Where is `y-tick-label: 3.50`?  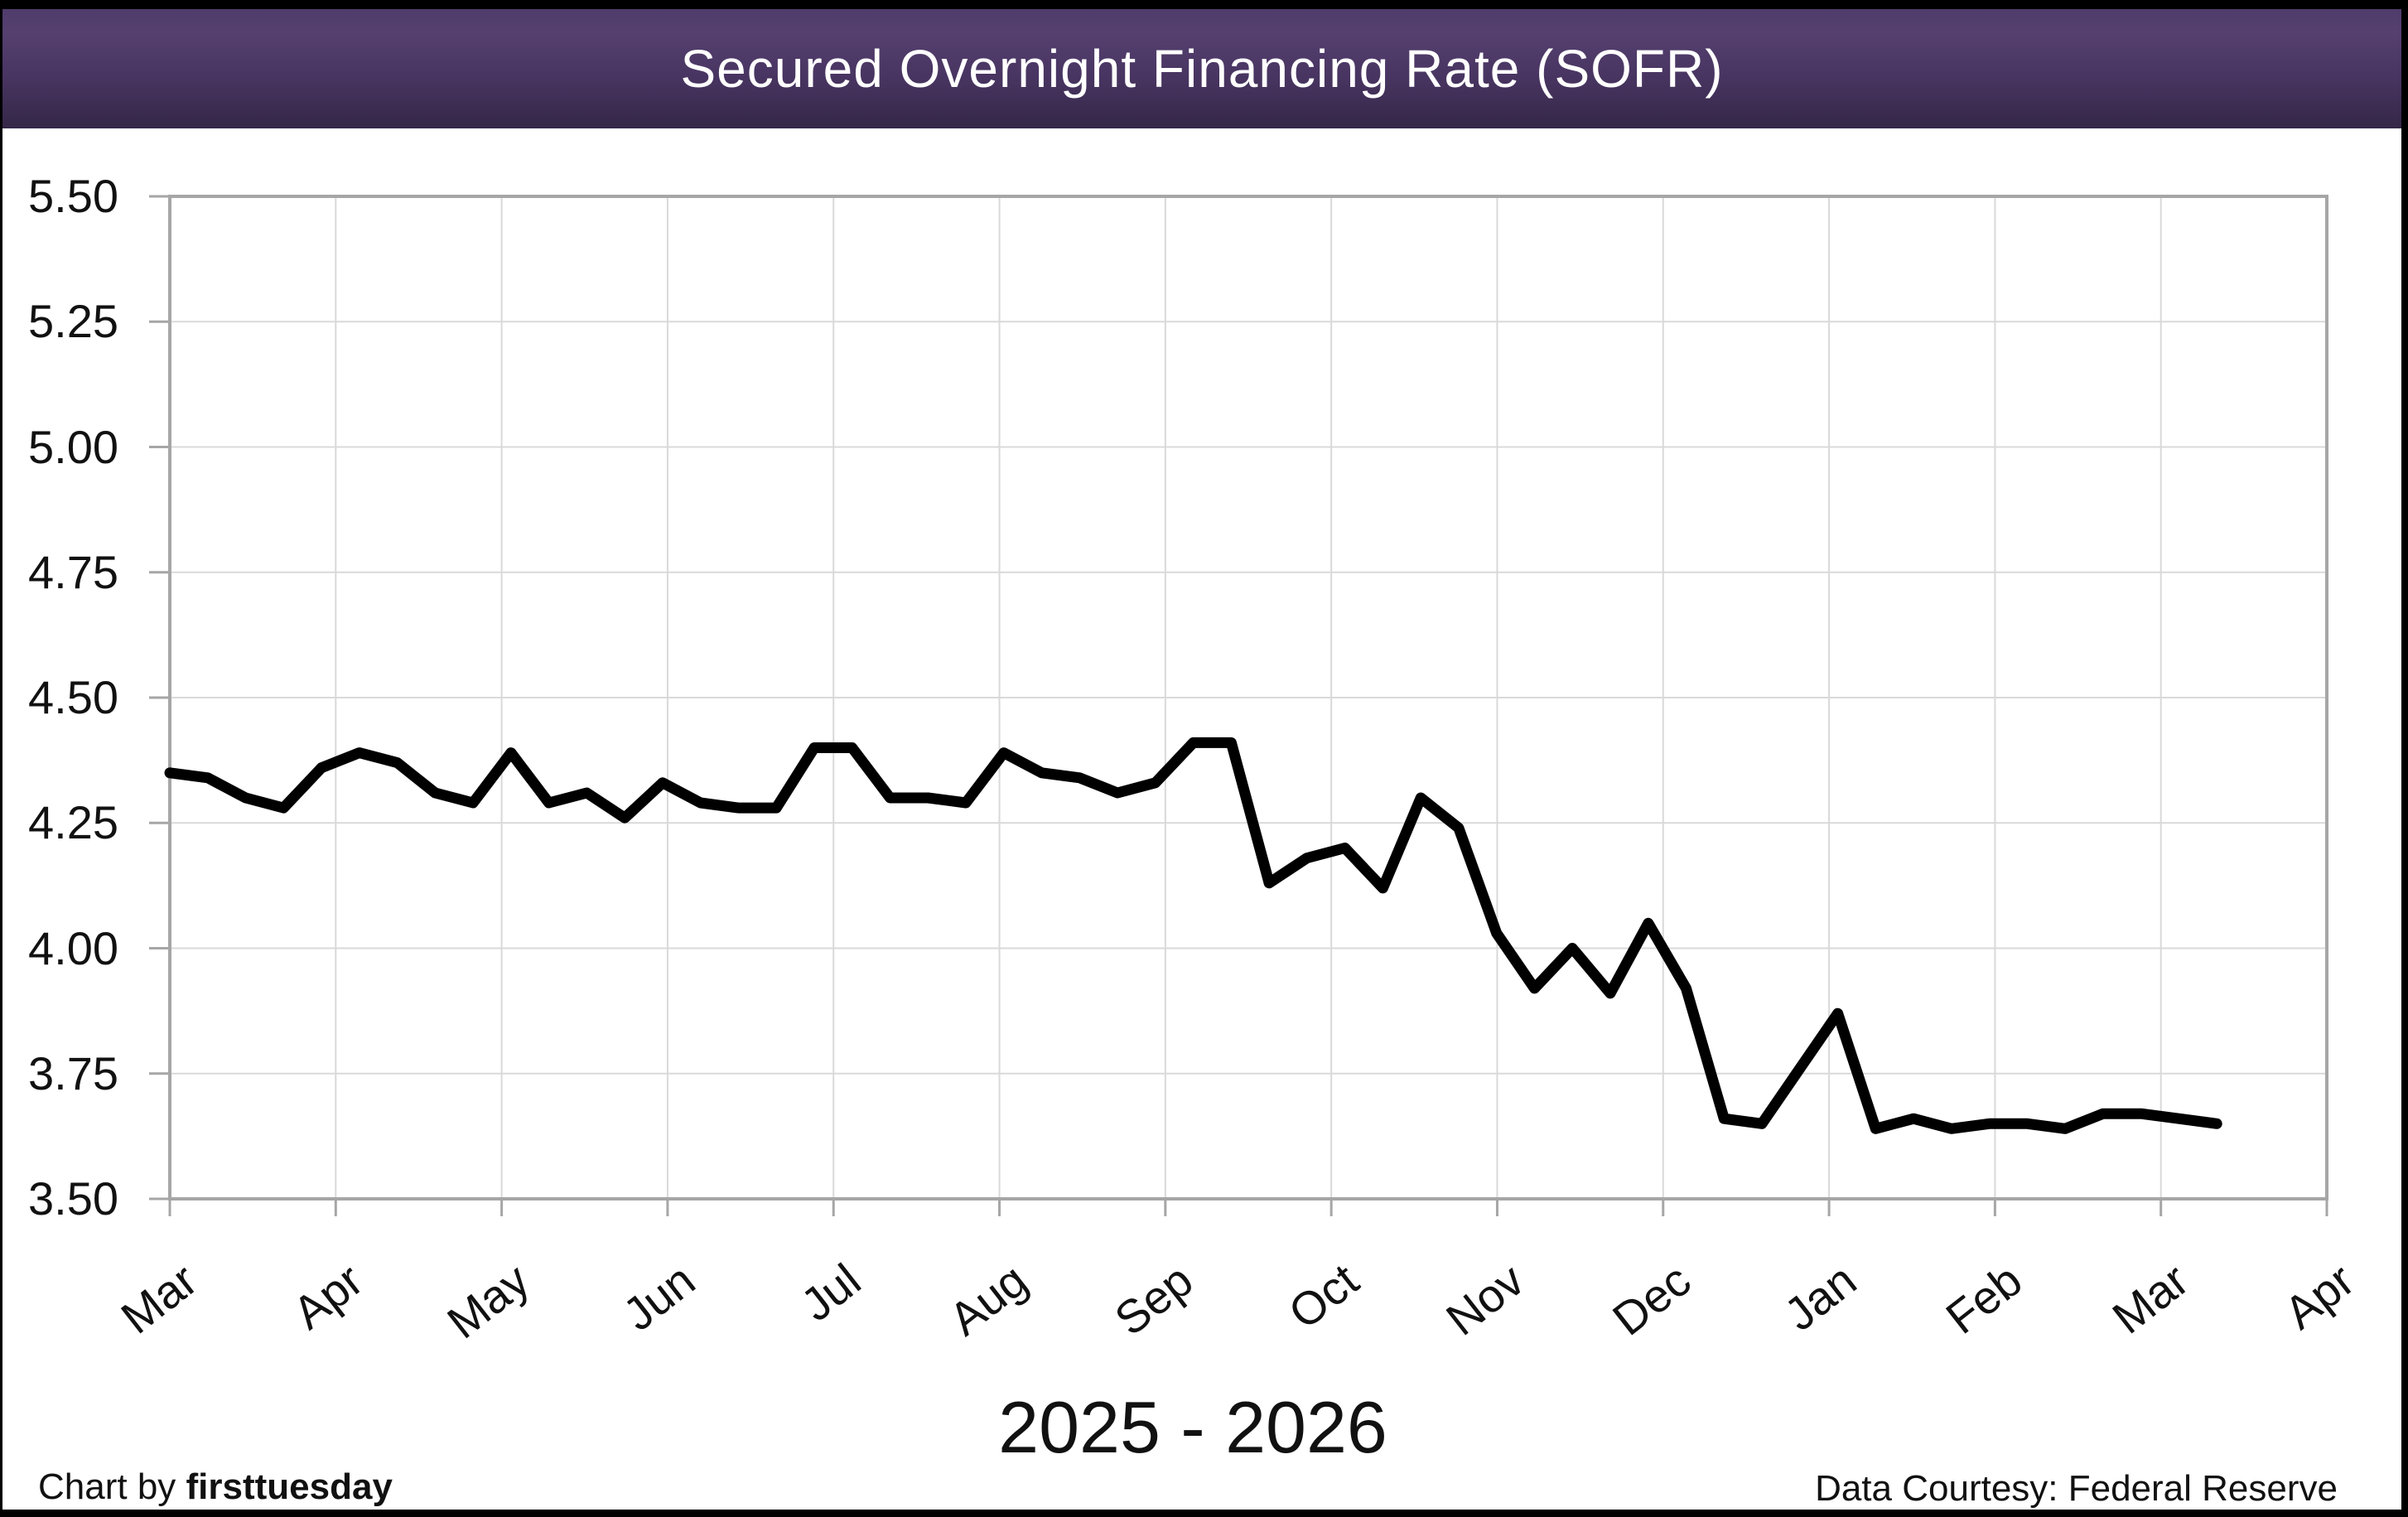
y-tick-label: 3.50 is located at coordinates (73, 1198).